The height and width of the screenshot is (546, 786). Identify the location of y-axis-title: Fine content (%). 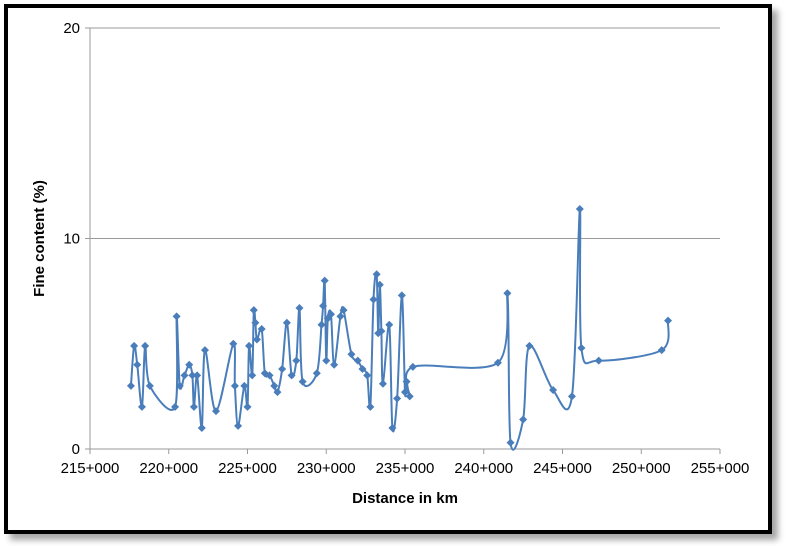
(39, 238).